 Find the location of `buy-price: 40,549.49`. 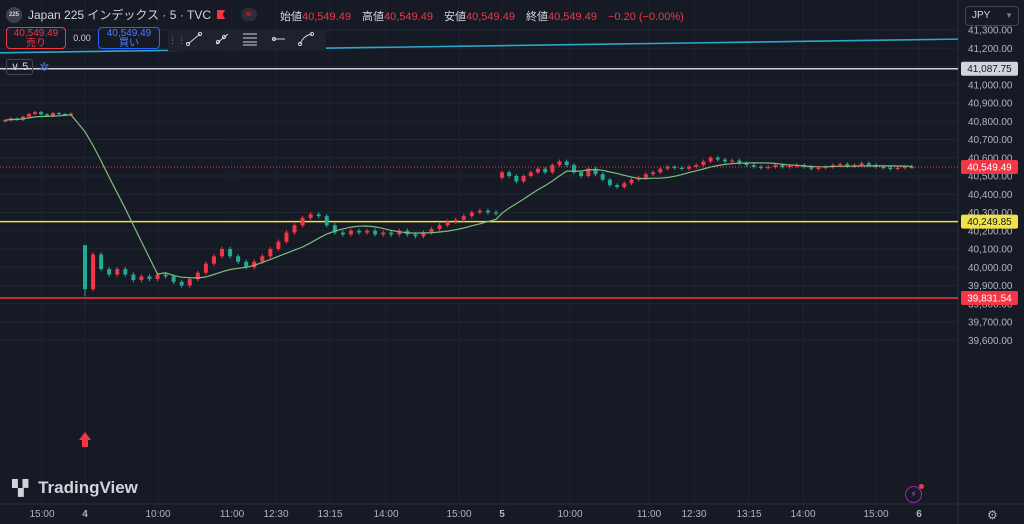

buy-price: 40,549.49 is located at coordinates (129, 33).